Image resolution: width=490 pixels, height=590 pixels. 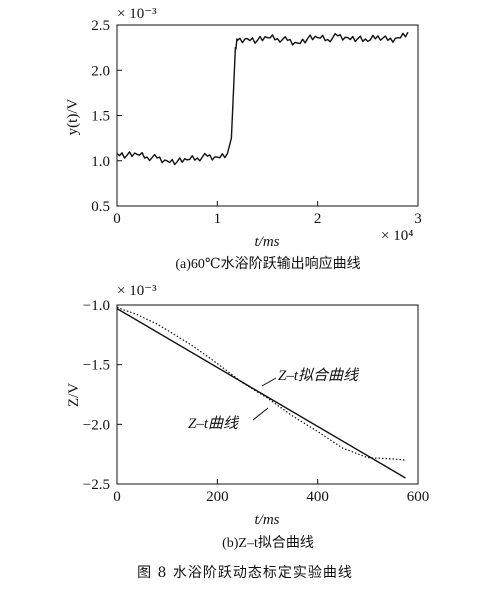 I want to click on chart-a-y-multiplier: × 10⁻³, so click(x=137, y=14).